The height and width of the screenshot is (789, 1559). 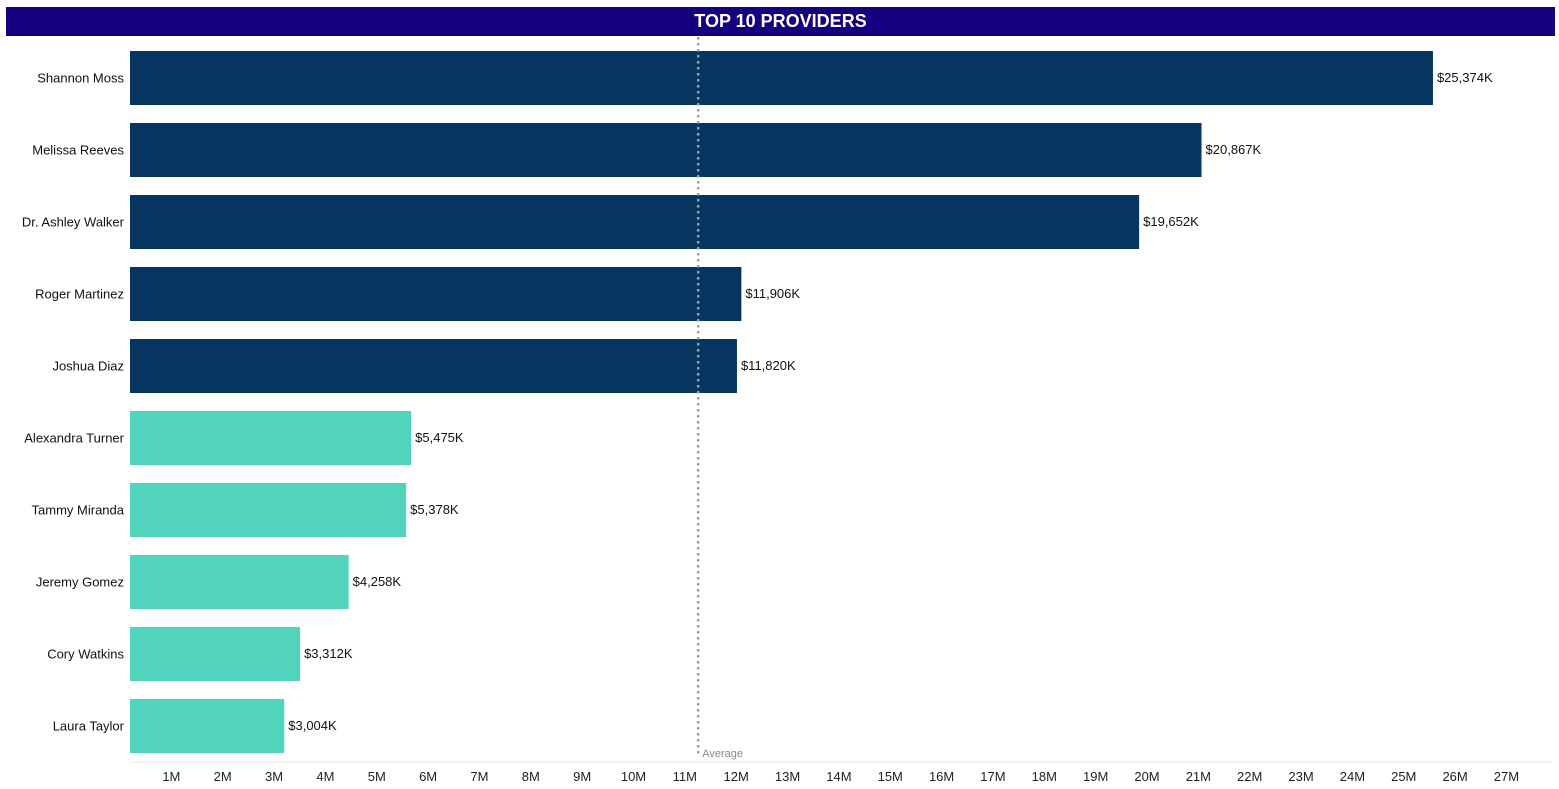 I want to click on category-label: Roger Martinez, so click(x=79, y=294).